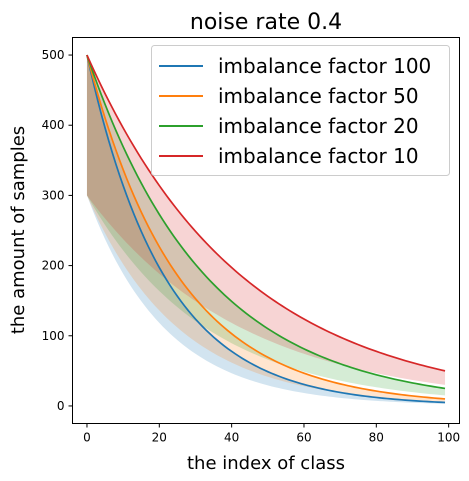 The width and height of the screenshot is (469, 481). I want to click on y-axis-ticks: 0 100 200 300 400 500, so click(57, 230).